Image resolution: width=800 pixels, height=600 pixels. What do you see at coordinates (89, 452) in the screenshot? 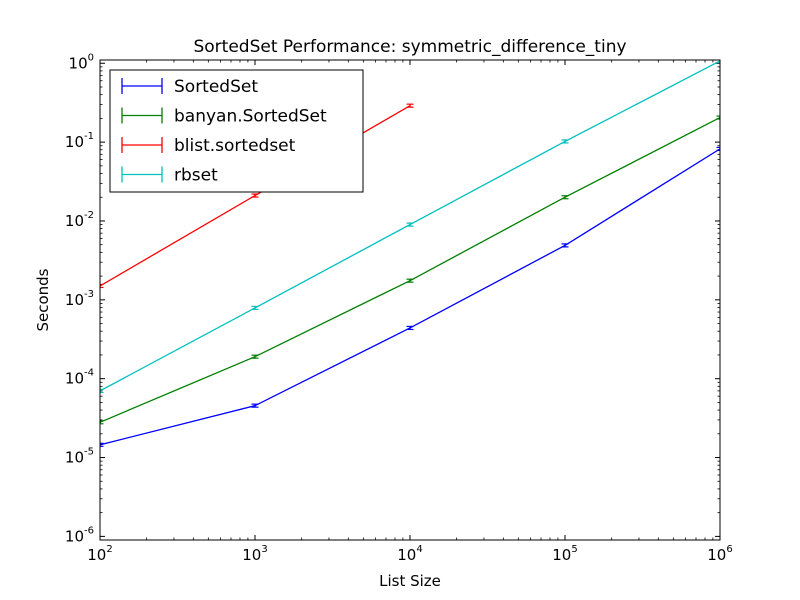
I see `y-tick-label-exponent: -5` at bounding box center [89, 452].